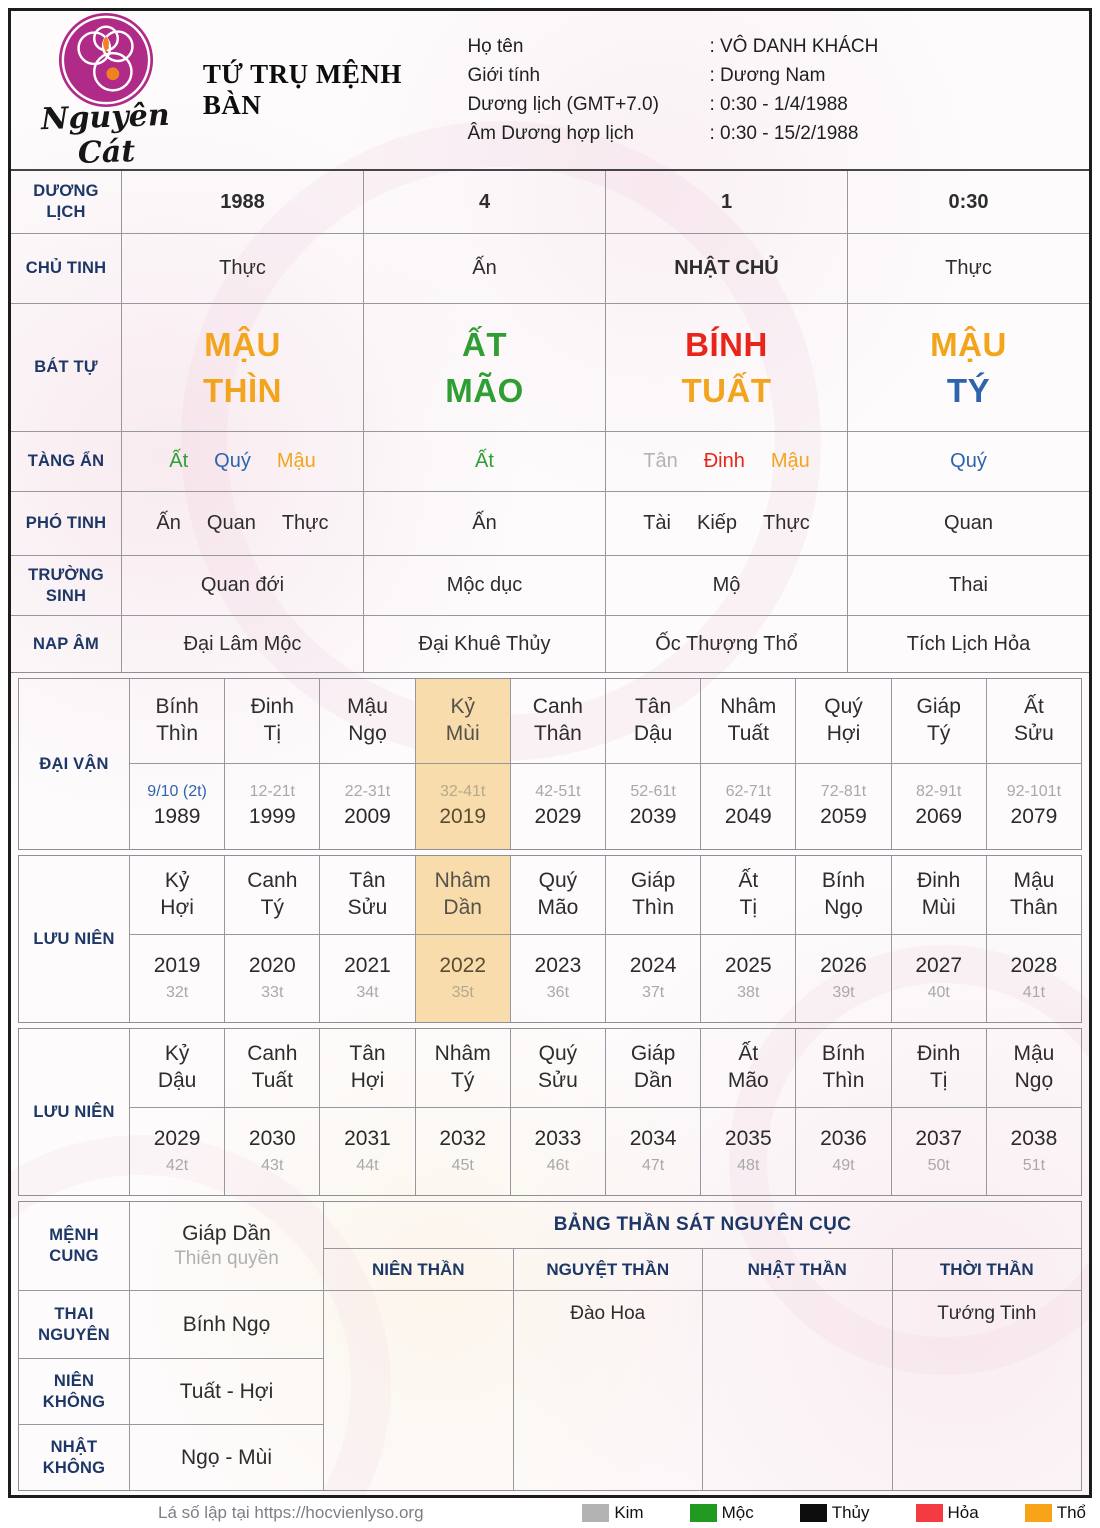 The width and height of the screenshot is (1100, 1528). I want to click on luu-nien-column: Kỷ Dậu 2029 42t, so click(177, 1112).